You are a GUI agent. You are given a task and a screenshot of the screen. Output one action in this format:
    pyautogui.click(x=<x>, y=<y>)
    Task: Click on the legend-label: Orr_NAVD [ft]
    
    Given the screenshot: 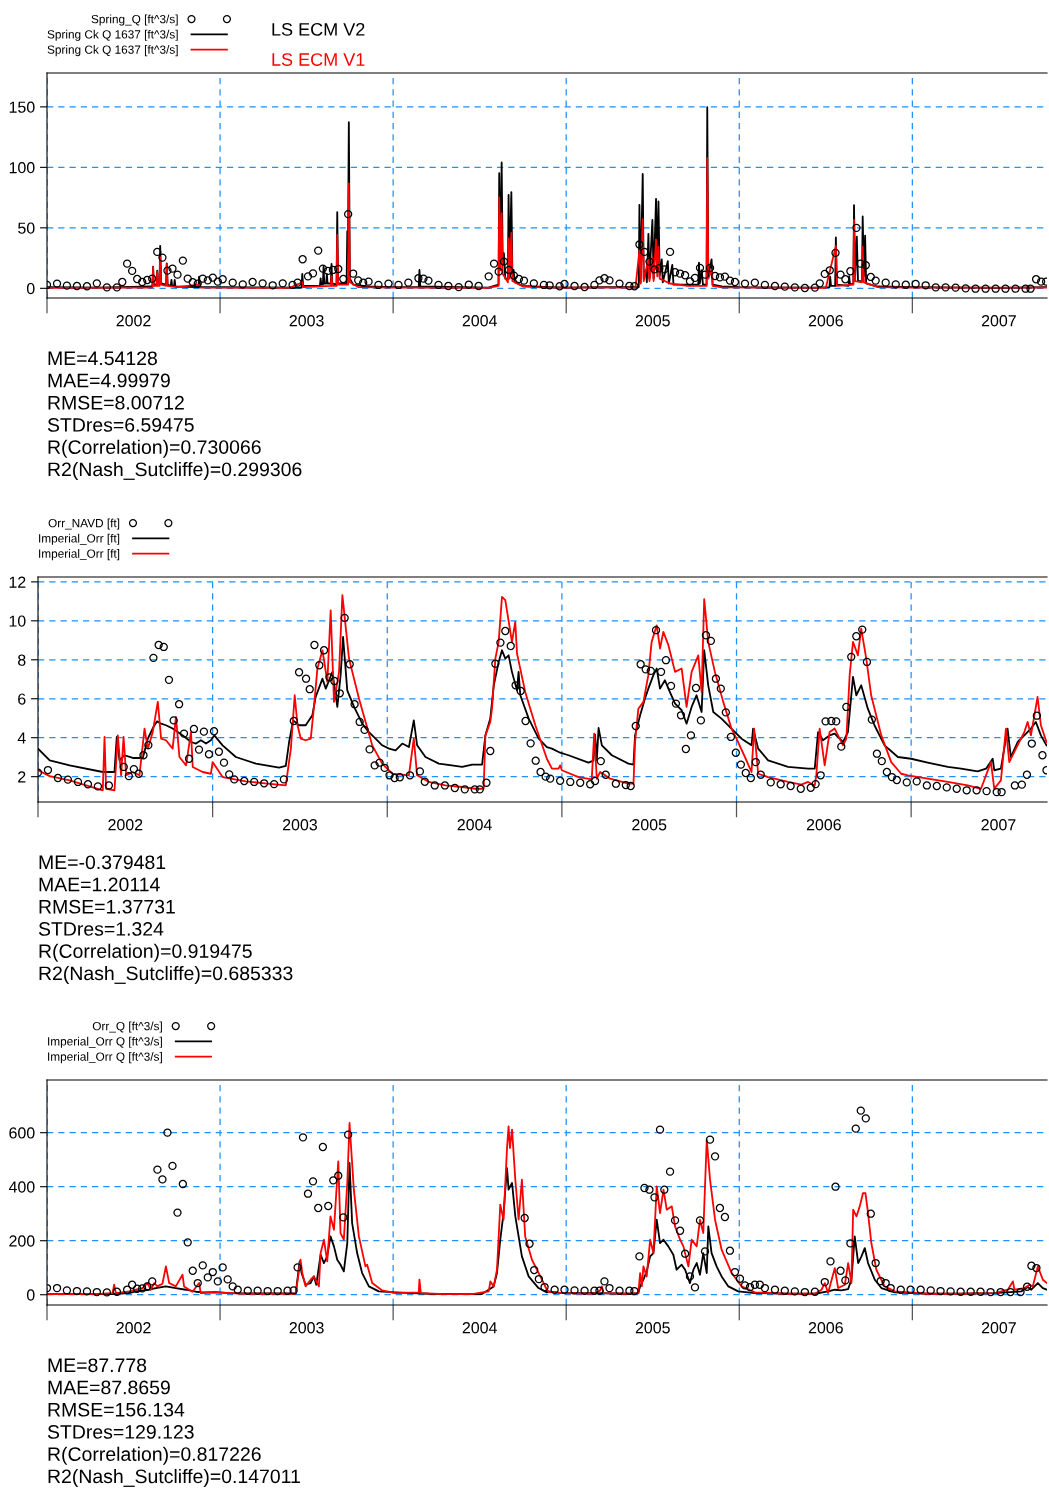 What is the action you would take?
    pyautogui.click(x=84, y=524)
    